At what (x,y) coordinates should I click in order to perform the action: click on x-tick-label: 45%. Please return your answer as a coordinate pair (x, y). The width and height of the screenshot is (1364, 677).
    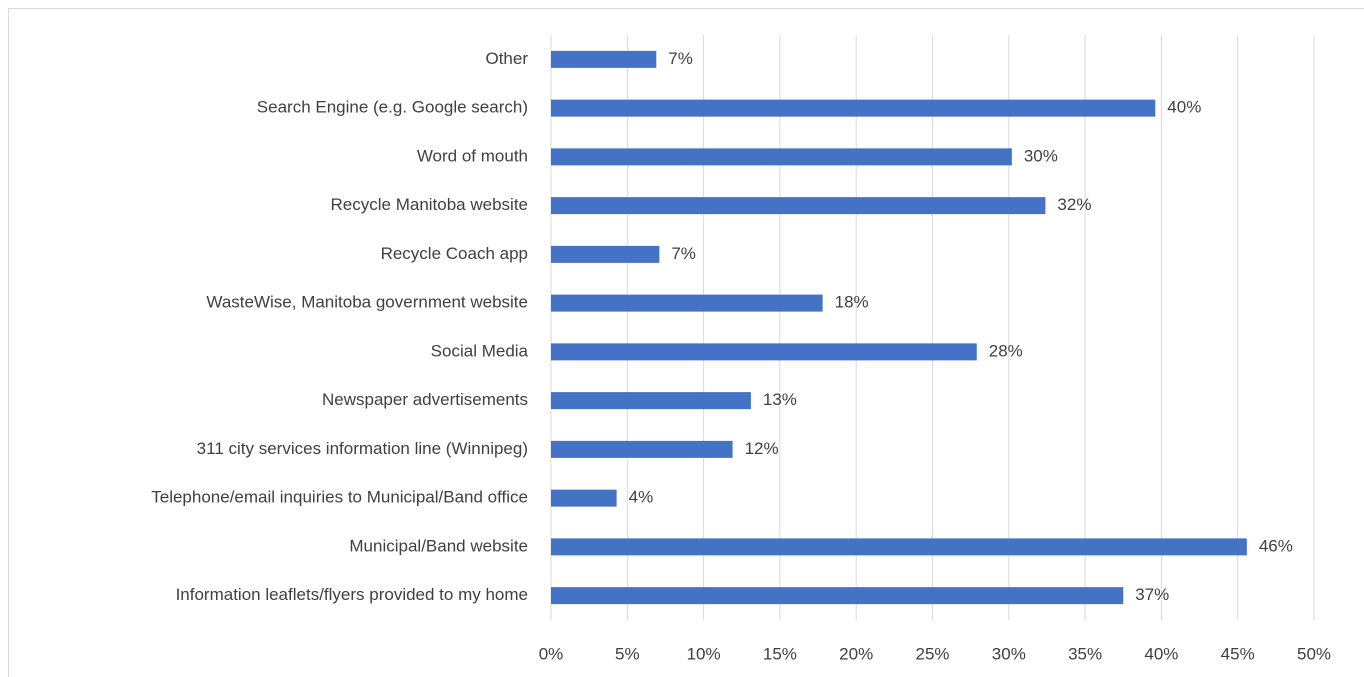
    Looking at the image, I should click on (1238, 653).